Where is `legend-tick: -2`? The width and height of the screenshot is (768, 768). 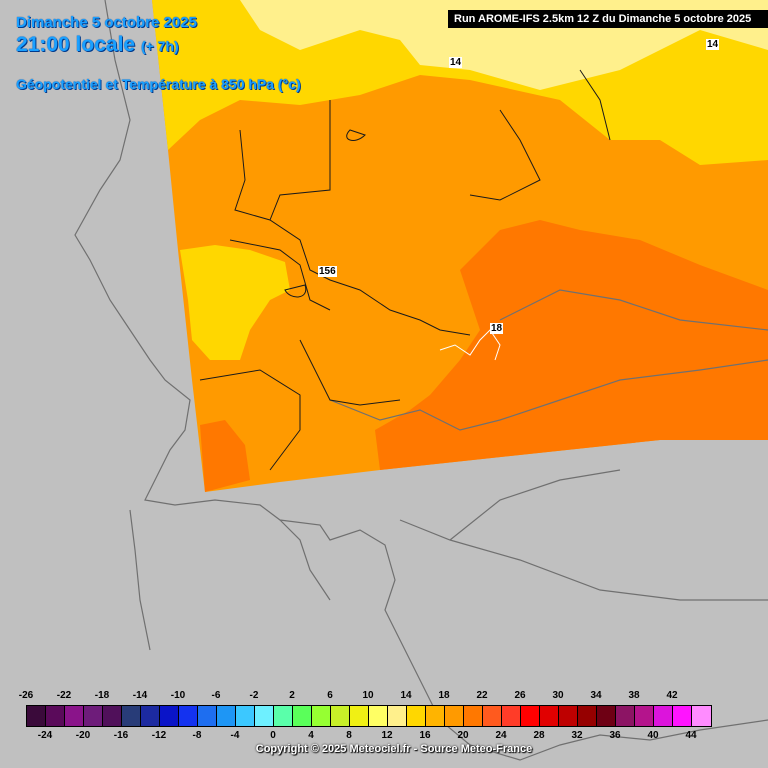 legend-tick: -2 is located at coordinates (254, 695).